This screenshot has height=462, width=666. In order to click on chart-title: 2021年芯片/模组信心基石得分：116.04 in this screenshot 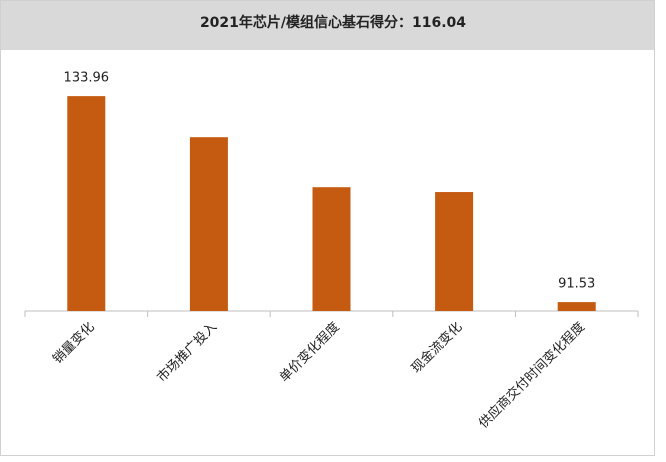, I will do `click(333, 22)`.